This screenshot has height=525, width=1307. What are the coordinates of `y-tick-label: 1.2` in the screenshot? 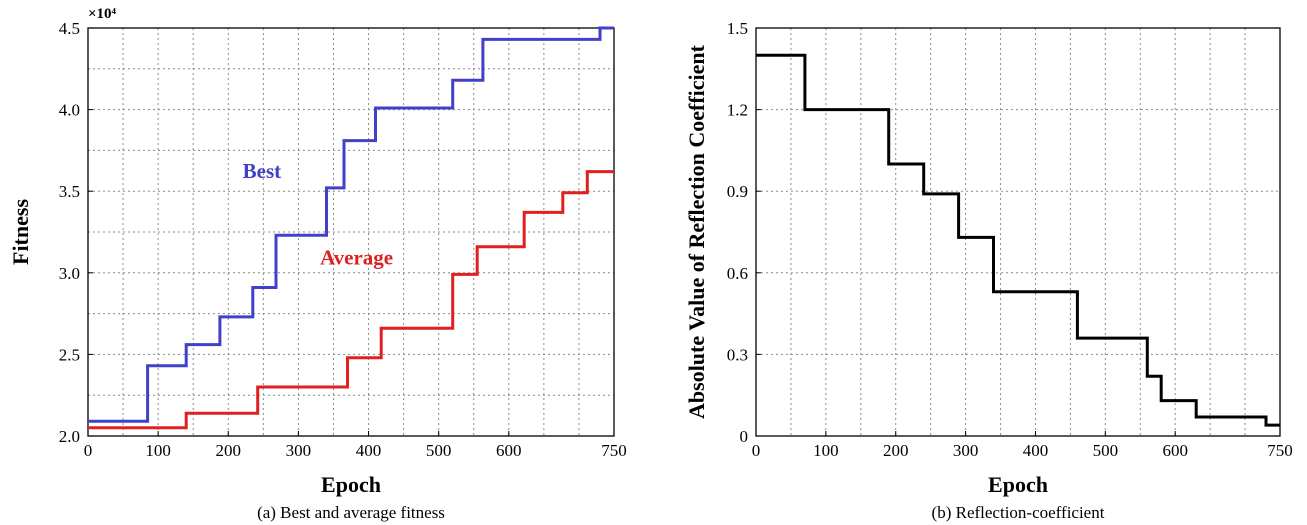 It's located at (737, 110).